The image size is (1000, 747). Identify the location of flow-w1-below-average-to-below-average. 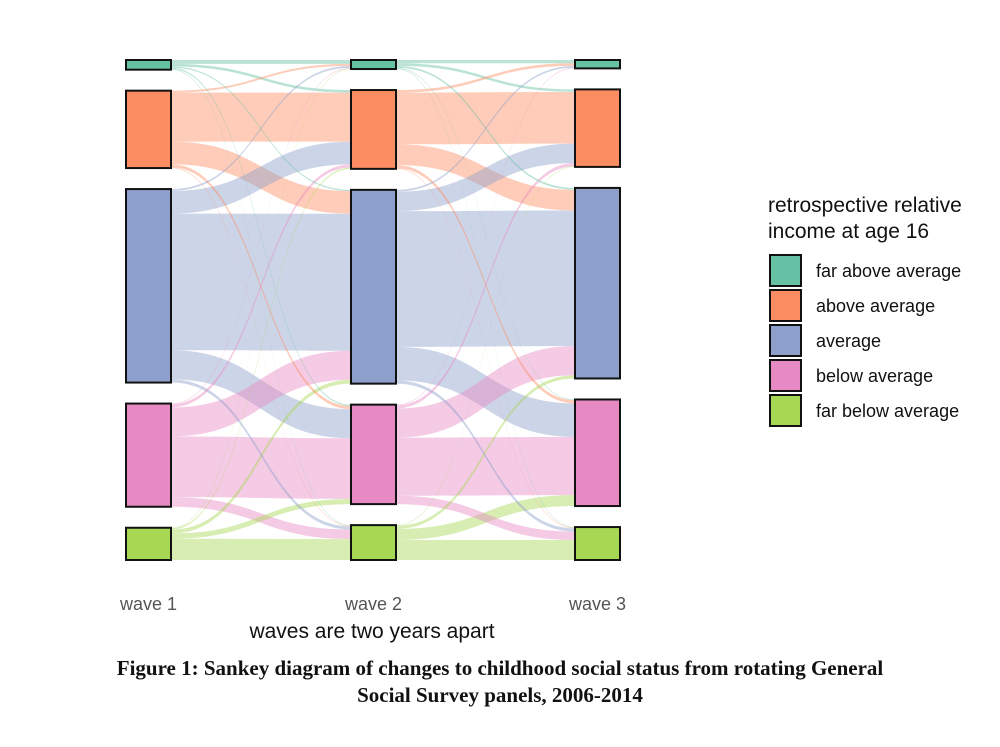
(261, 467).